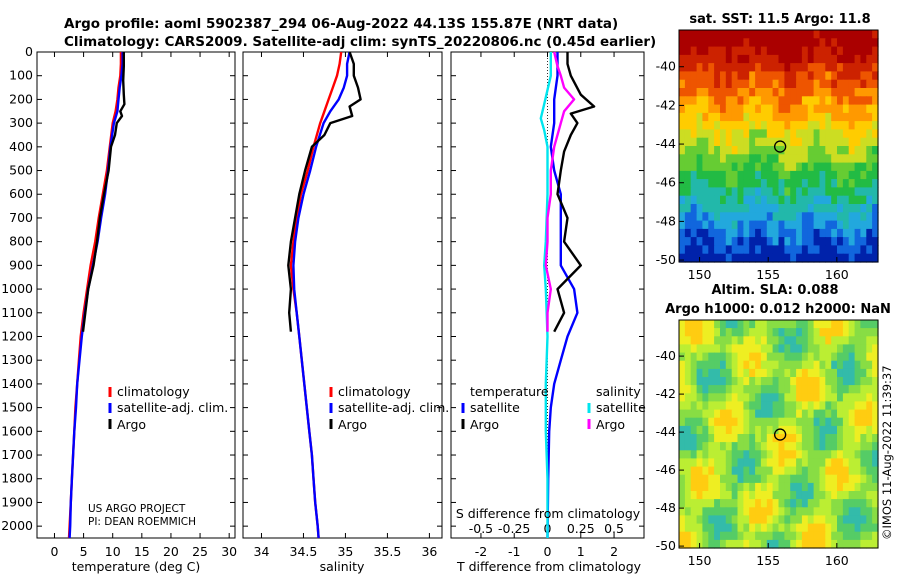  Describe the element at coordinates (374, 391) in the screenshot. I see `legend-label-climatology: climatology` at that location.